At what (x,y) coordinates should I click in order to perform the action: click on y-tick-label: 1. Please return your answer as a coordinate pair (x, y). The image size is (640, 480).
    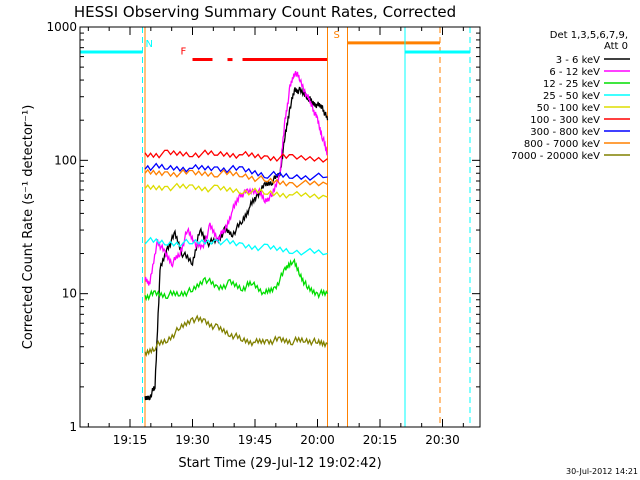
    Looking at the image, I should click on (73, 427).